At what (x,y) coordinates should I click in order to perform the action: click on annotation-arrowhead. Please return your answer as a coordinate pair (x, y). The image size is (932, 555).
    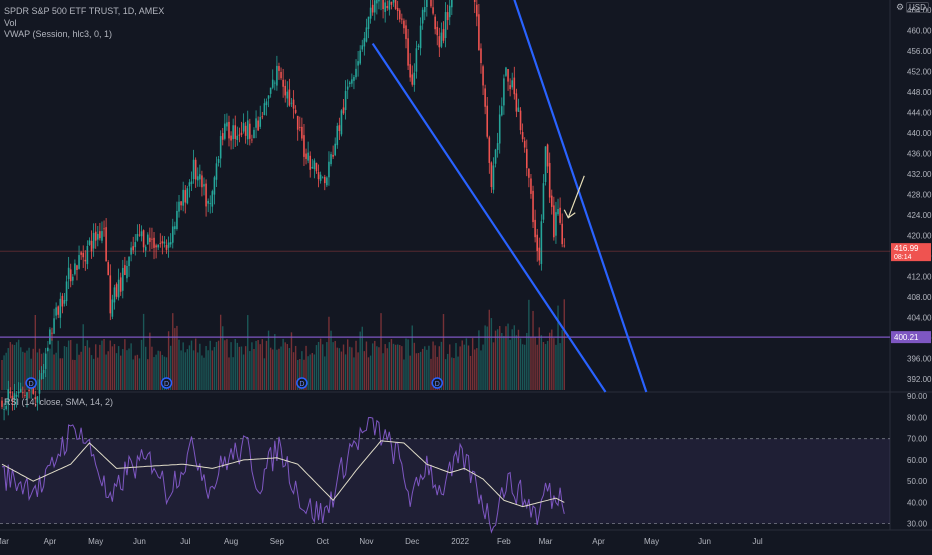
    Looking at the image, I should click on (569, 214).